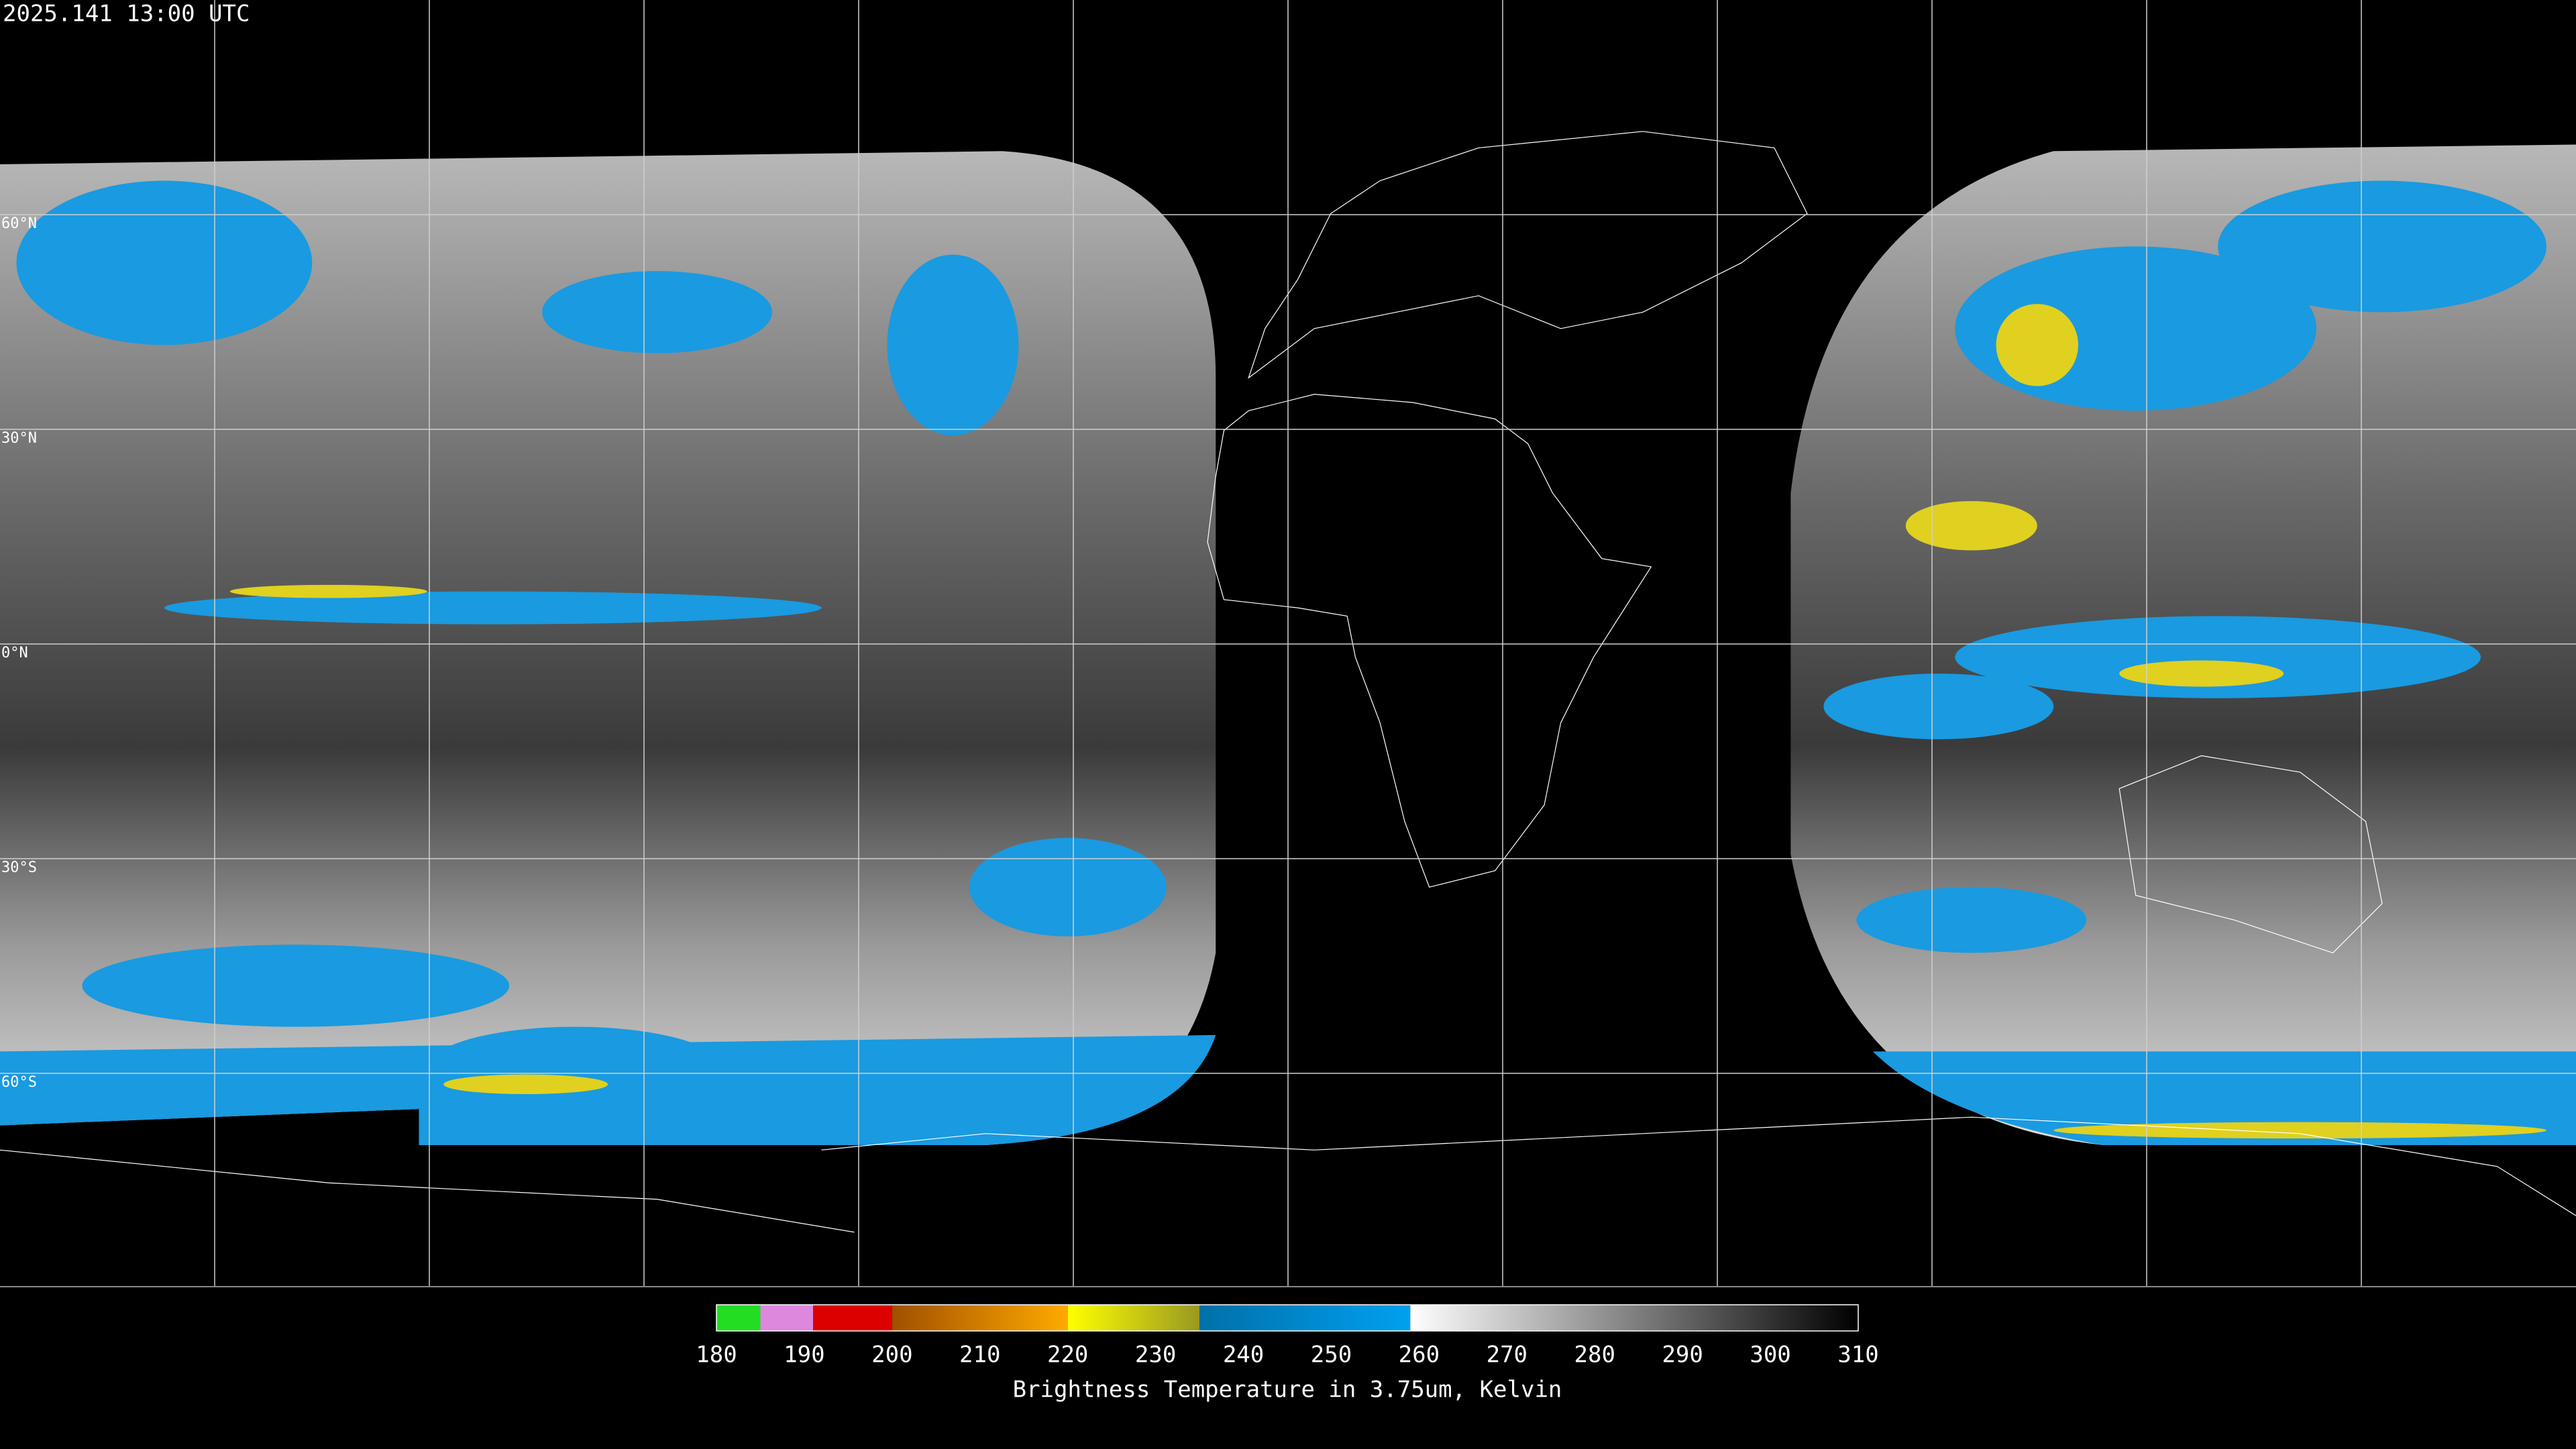 The width and height of the screenshot is (2576, 1449). What do you see at coordinates (1155, 1355) in the screenshot?
I see `colorbar-tick-label: 230` at bounding box center [1155, 1355].